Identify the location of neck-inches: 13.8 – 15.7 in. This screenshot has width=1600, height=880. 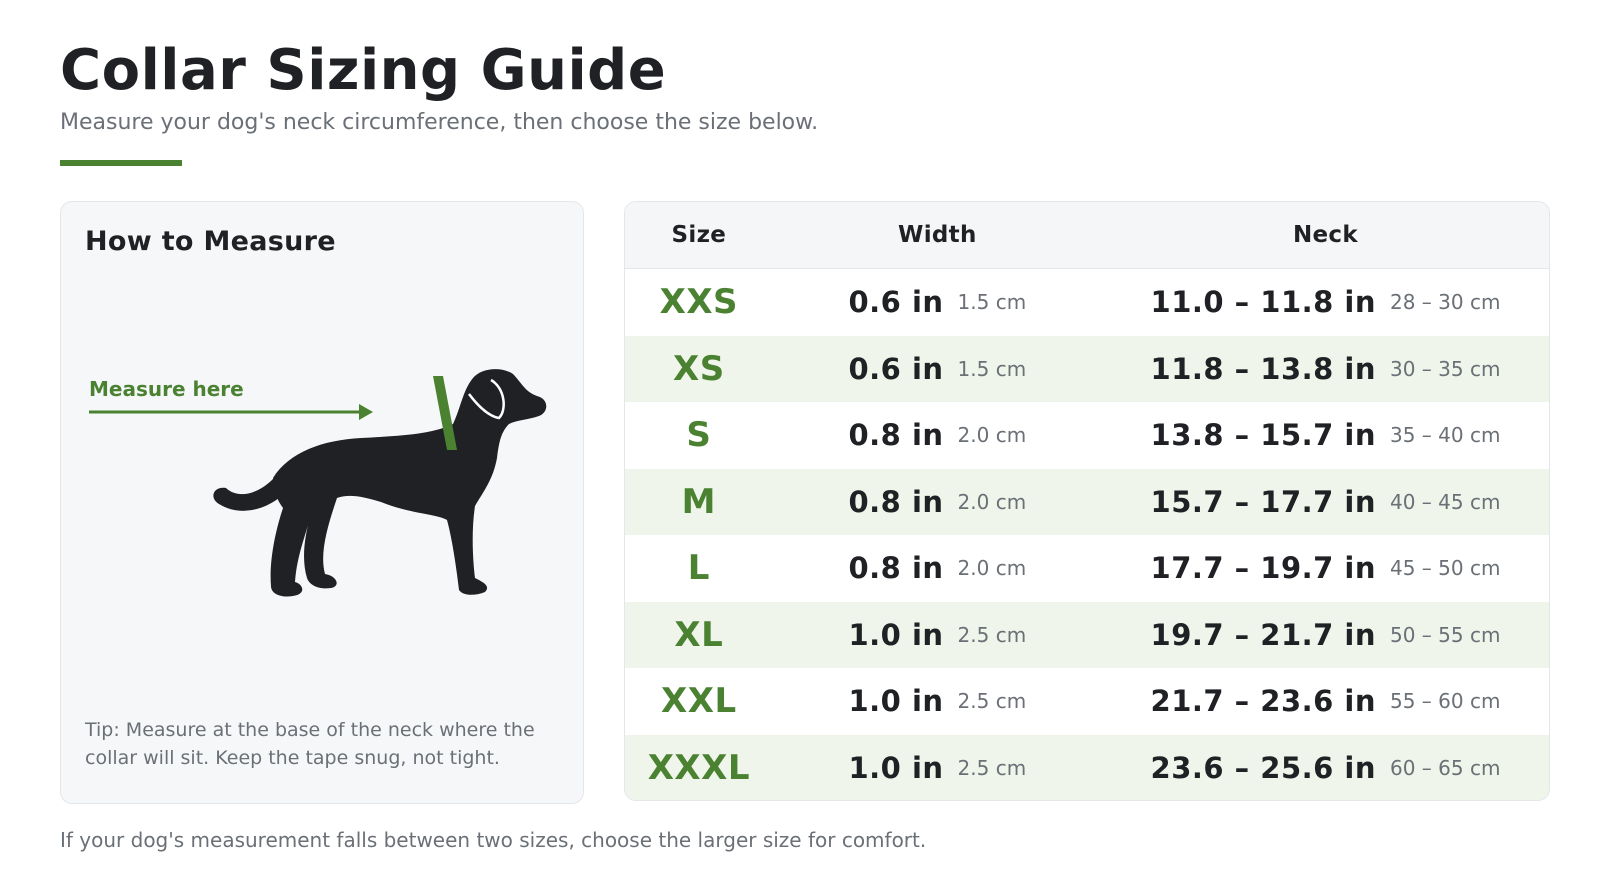
(1263, 435).